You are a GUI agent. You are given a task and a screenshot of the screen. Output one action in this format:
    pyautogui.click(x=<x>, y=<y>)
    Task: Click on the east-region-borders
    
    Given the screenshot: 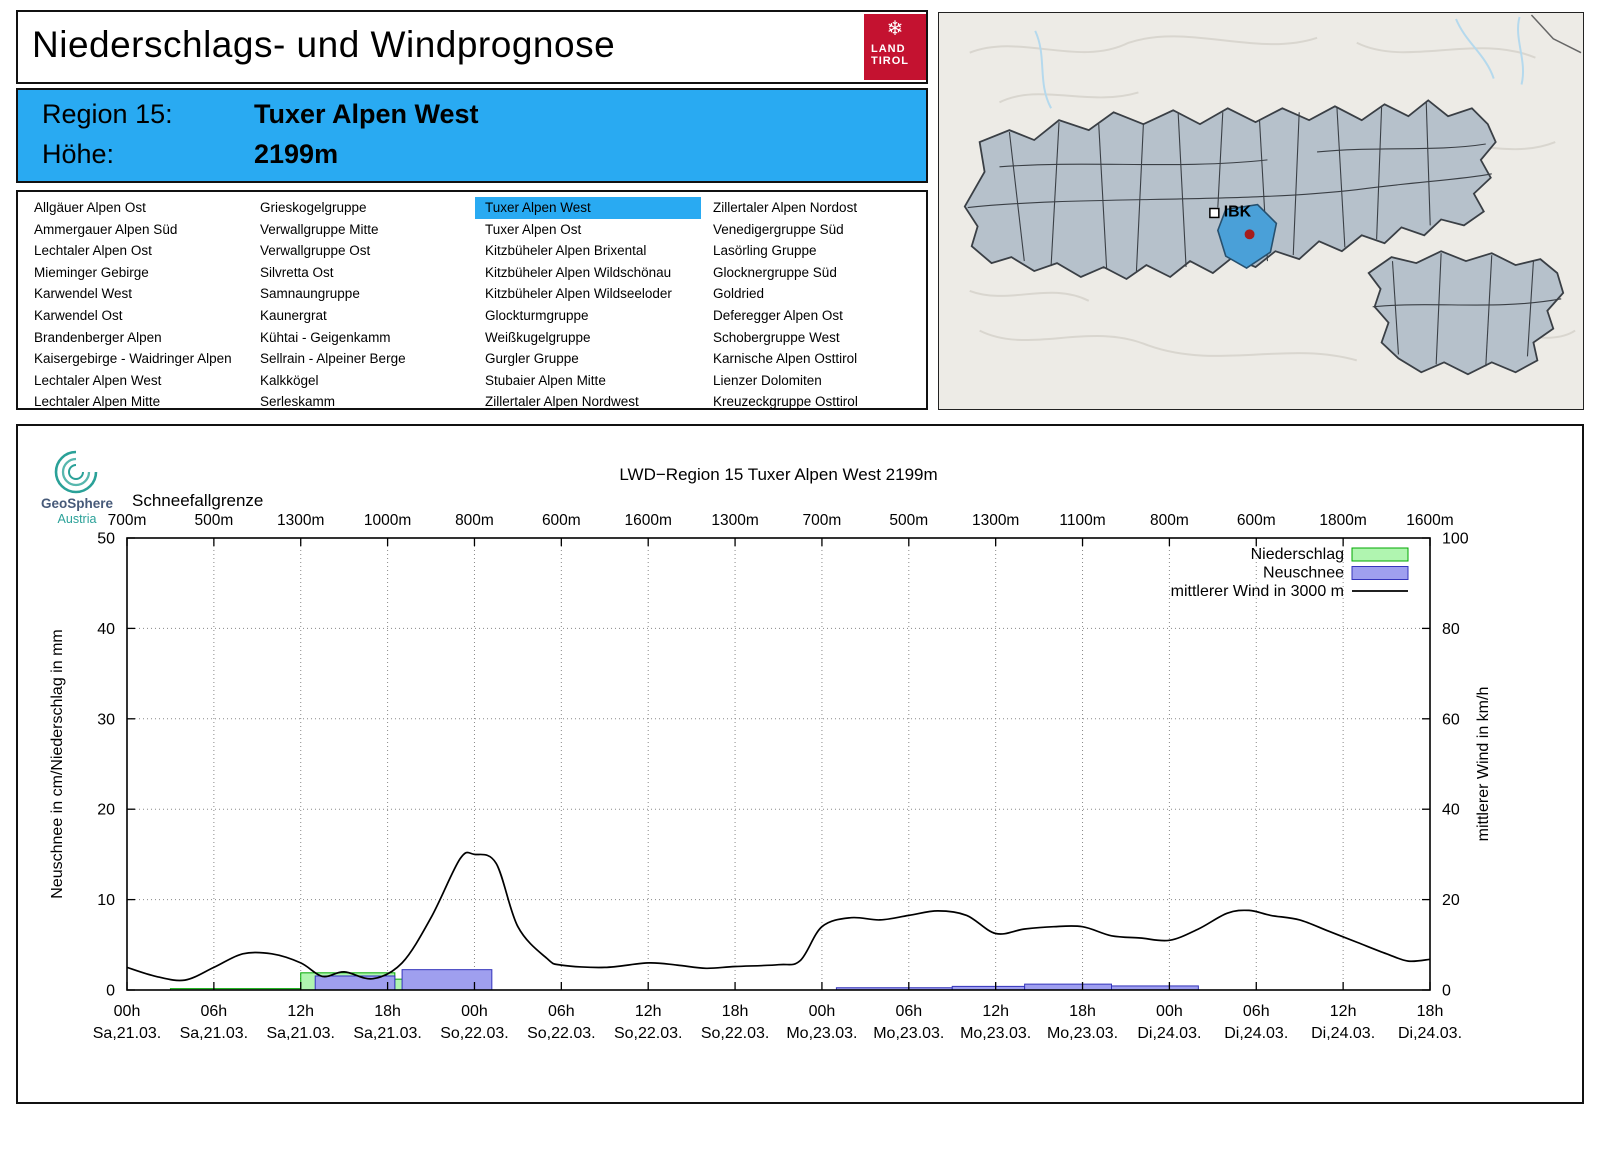 What is the action you would take?
    pyautogui.click(x=1467, y=310)
    